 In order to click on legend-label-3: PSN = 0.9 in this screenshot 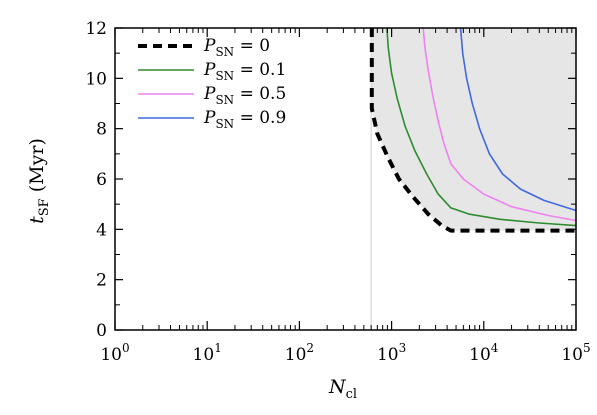, I will do `click(244, 119)`.